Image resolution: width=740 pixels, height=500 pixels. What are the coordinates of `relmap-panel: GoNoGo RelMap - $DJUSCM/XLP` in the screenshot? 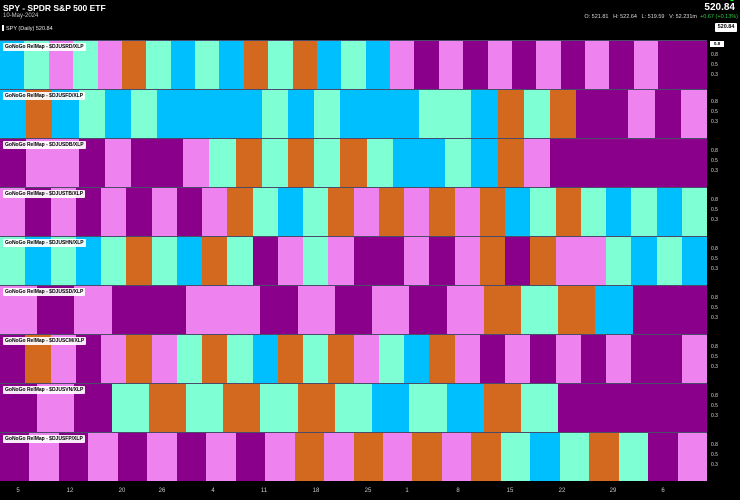 It's located at (353, 358).